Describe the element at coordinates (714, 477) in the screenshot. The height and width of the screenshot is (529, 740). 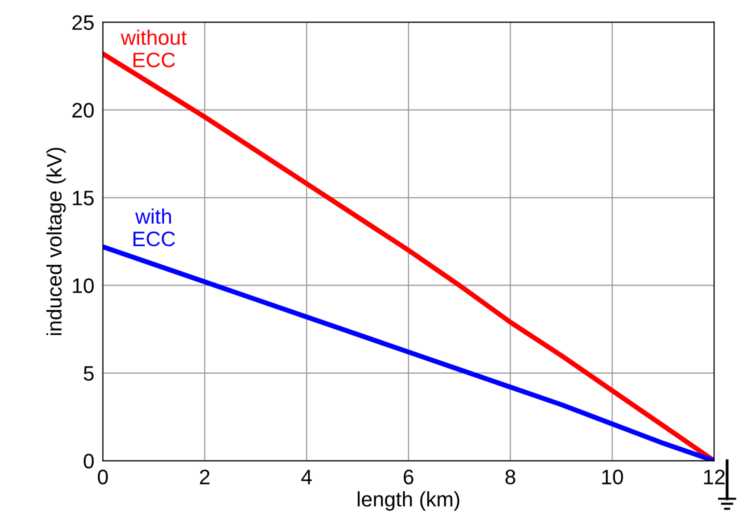
I see `x-tick-label: 12` at that location.